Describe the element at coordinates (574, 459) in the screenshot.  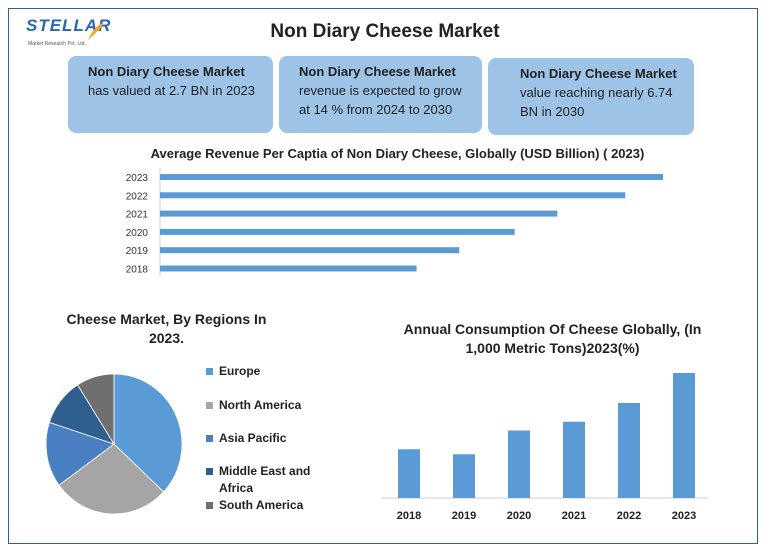
I see `vbar-bar-2021` at that location.